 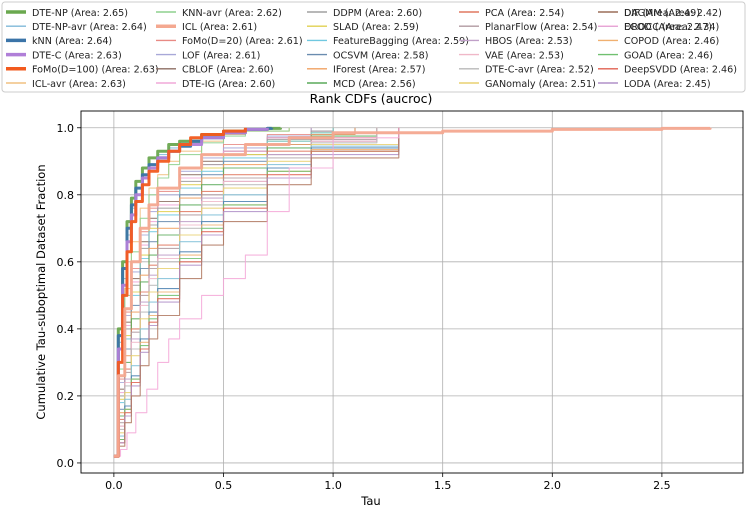 What do you see at coordinates (224, 485) in the screenshot?
I see `x-tick-label: 0.5` at bounding box center [224, 485].